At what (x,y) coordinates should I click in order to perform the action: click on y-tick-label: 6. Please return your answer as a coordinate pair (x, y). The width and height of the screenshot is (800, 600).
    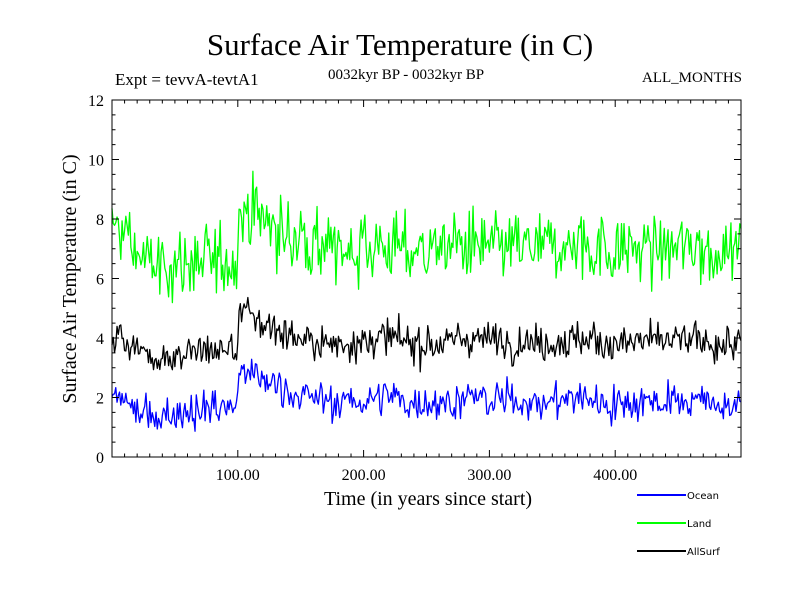
    Looking at the image, I should click on (100, 280).